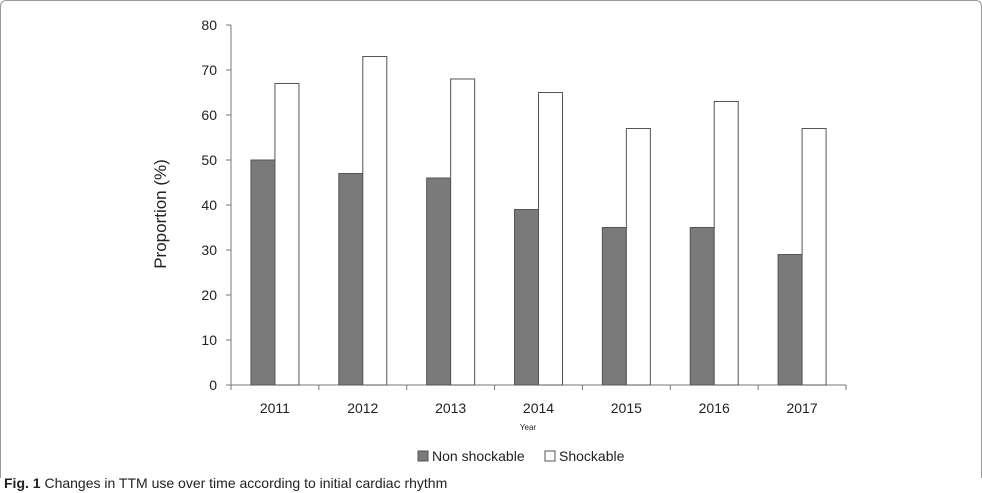  Describe the element at coordinates (209, 295) in the screenshot. I see `y-tick-label: 20` at that location.